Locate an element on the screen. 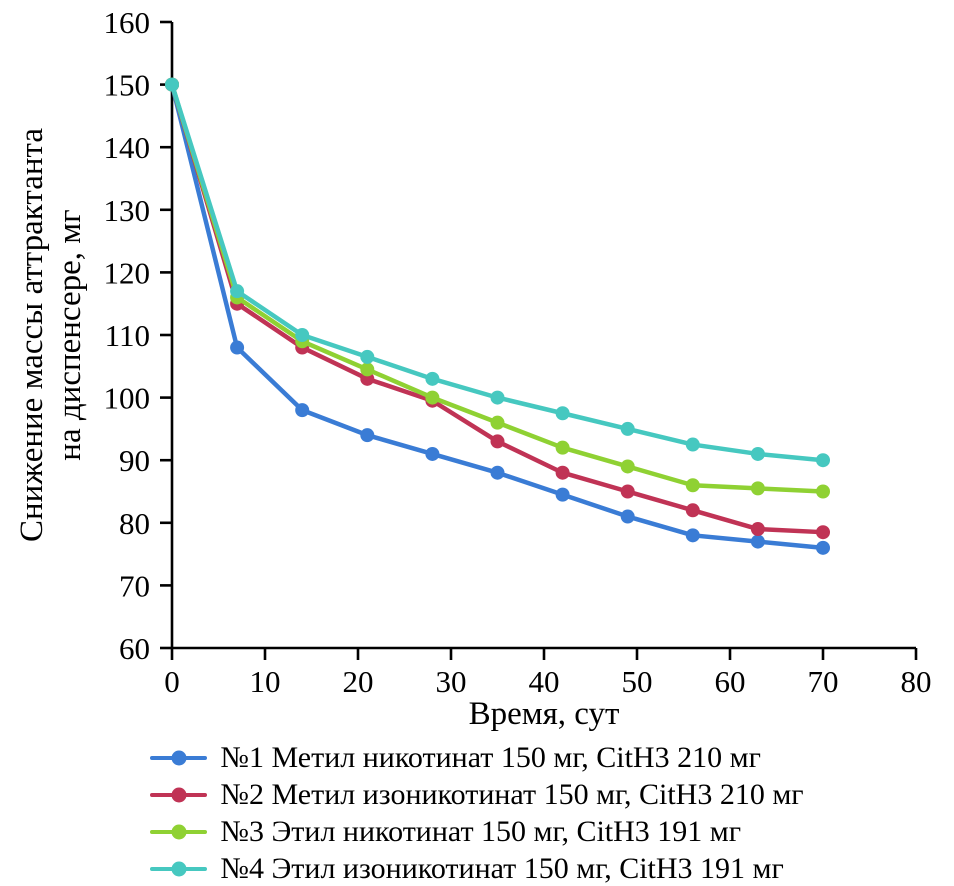  y-tick-label: 150 is located at coordinates (127, 85).